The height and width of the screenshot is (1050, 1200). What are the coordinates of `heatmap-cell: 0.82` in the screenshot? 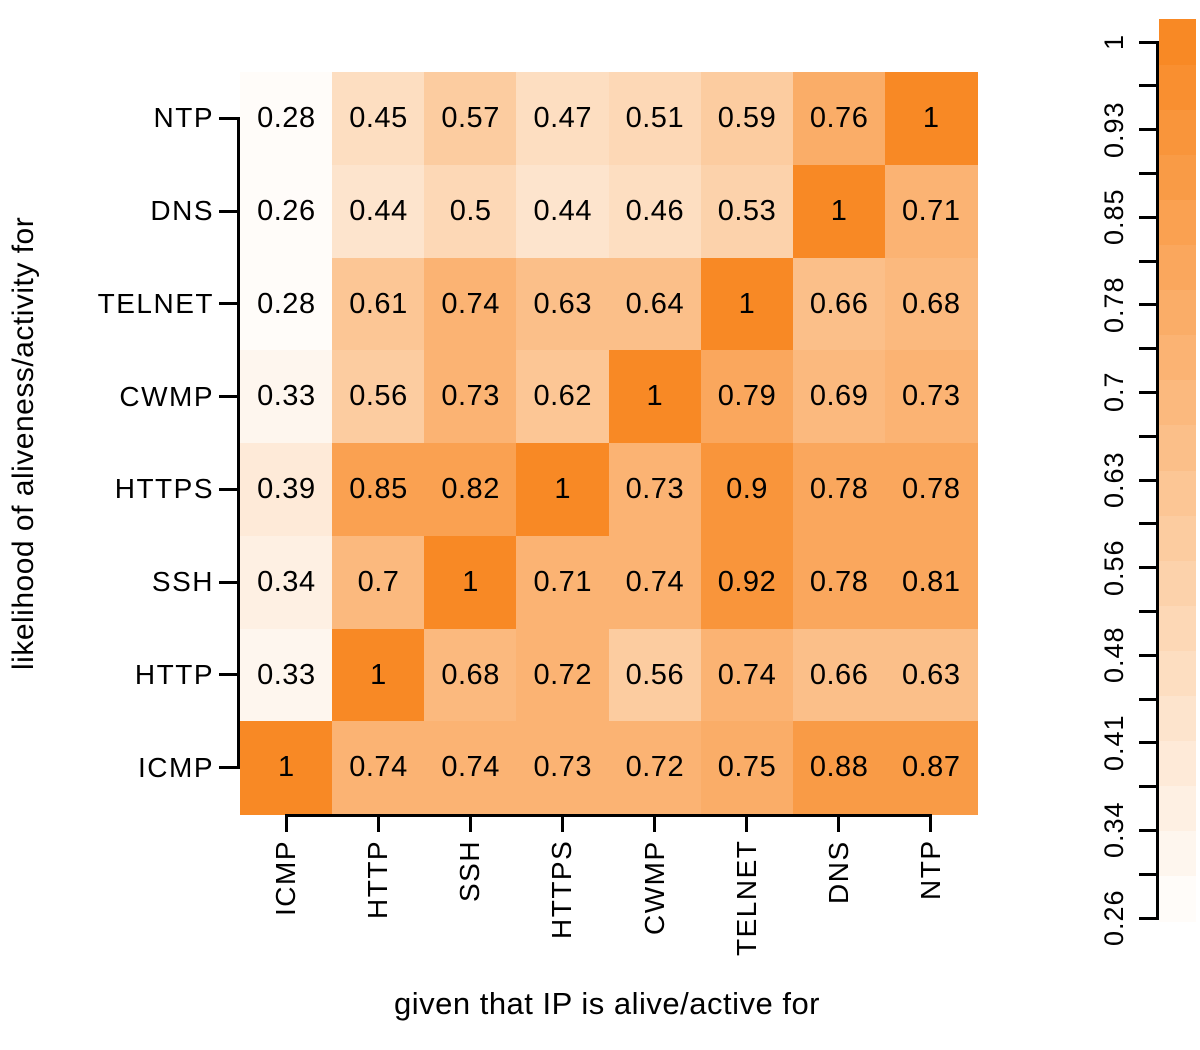 It's located at (470, 490).